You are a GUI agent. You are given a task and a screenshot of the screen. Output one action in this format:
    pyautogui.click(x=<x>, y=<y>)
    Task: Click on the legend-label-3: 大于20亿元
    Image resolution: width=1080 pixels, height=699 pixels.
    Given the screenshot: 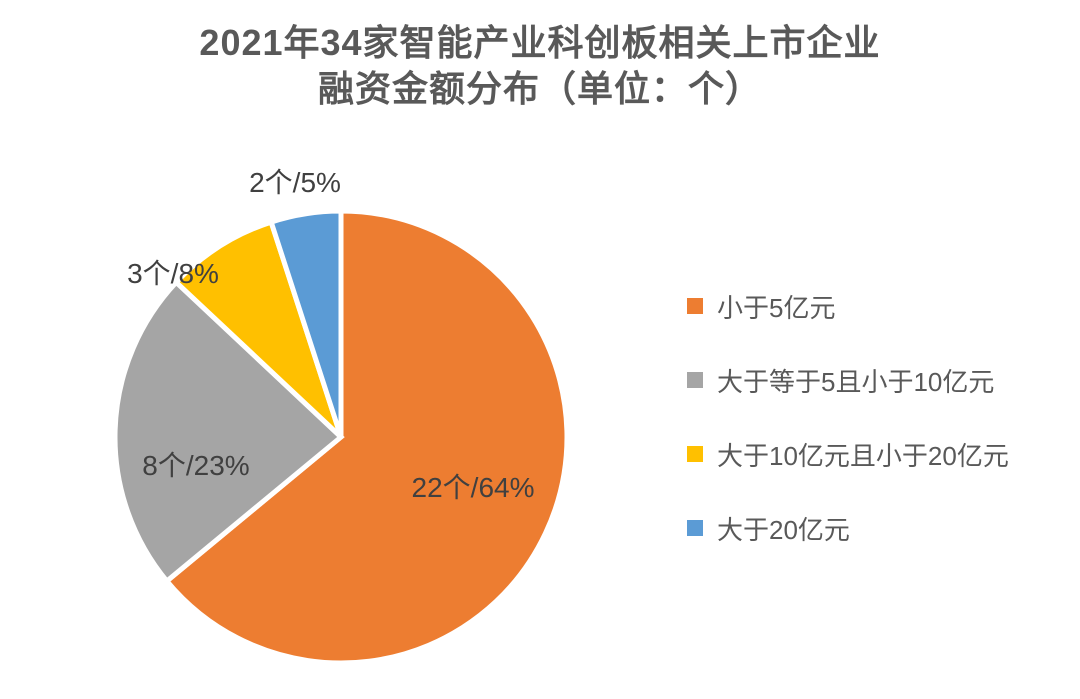 What is the action you would take?
    pyautogui.click(x=783, y=529)
    